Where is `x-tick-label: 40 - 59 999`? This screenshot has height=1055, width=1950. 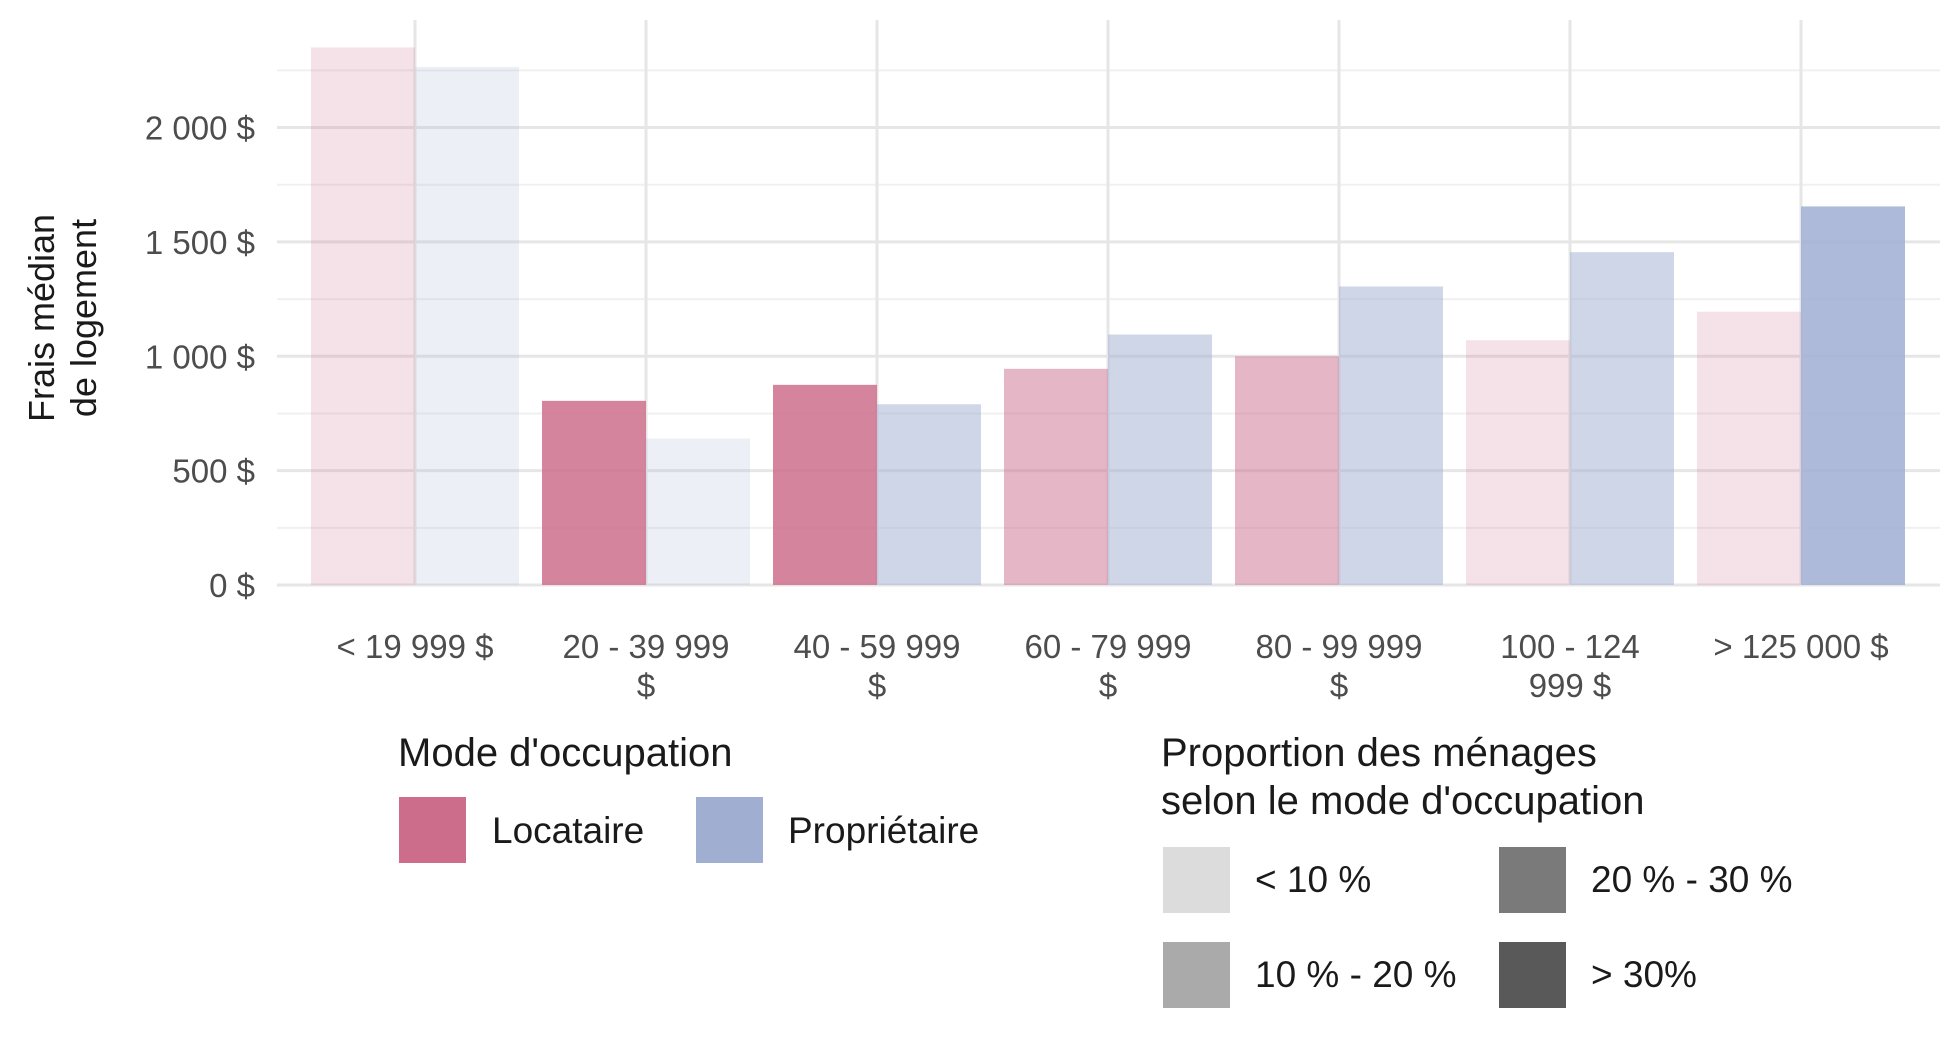 x-tick-label: 40 - 59 999 is located at coordinates (877, 646).